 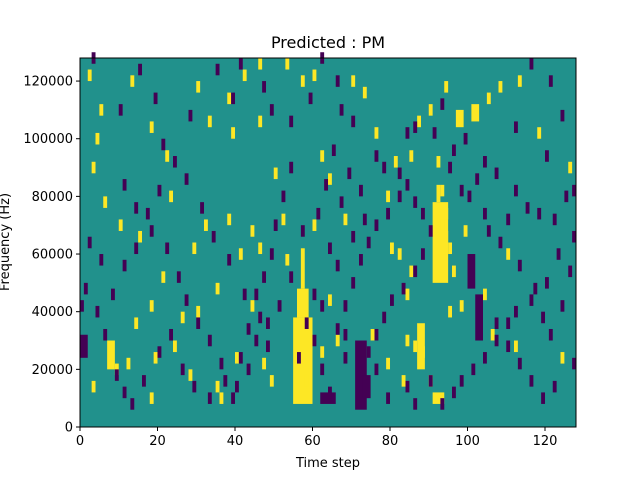 I want to click on x-tick-label: 60, so click(x=312, y=441).